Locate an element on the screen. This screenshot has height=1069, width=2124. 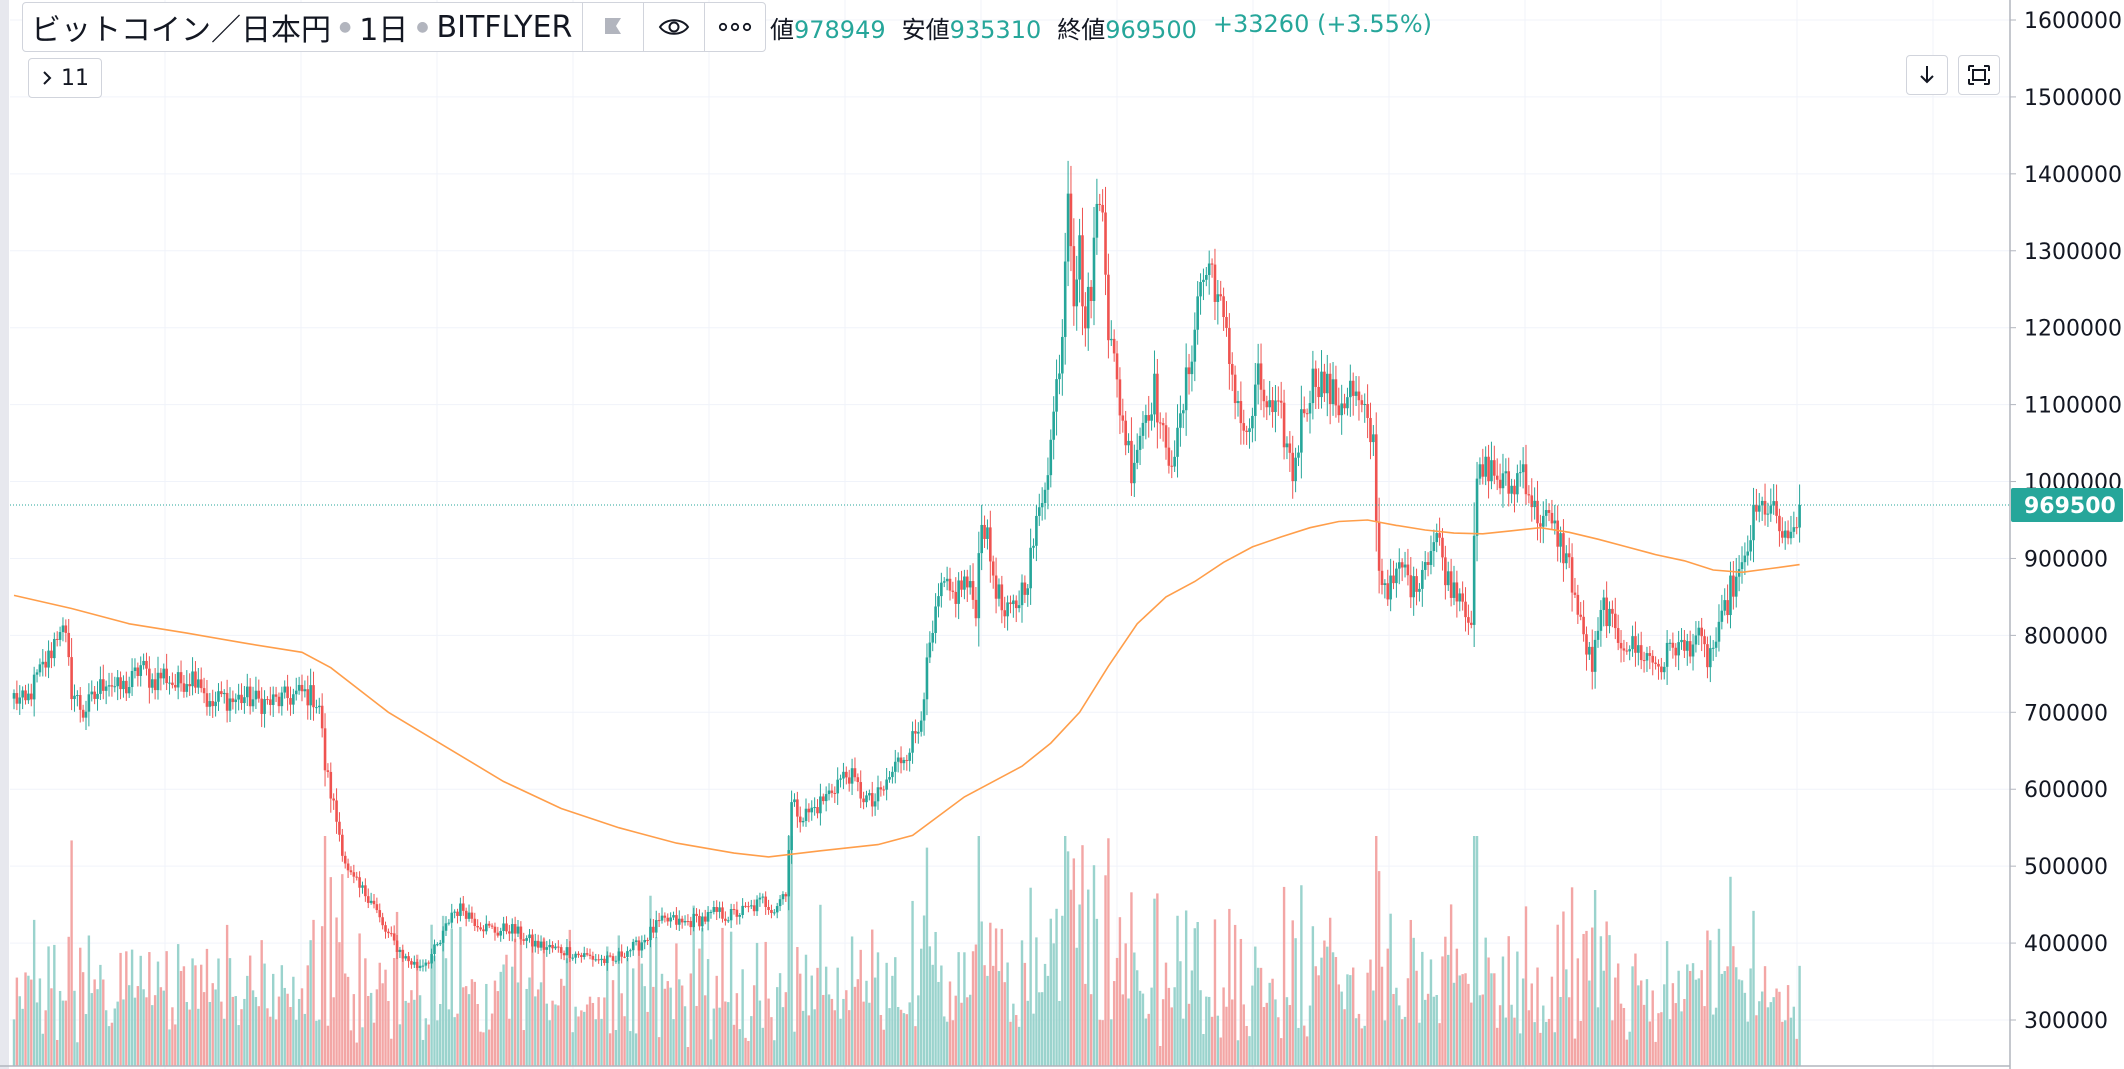
symbol-info: ビットコイン／日本円 ● 1日 ● BITFLYER is located at coordinates (302, 27).